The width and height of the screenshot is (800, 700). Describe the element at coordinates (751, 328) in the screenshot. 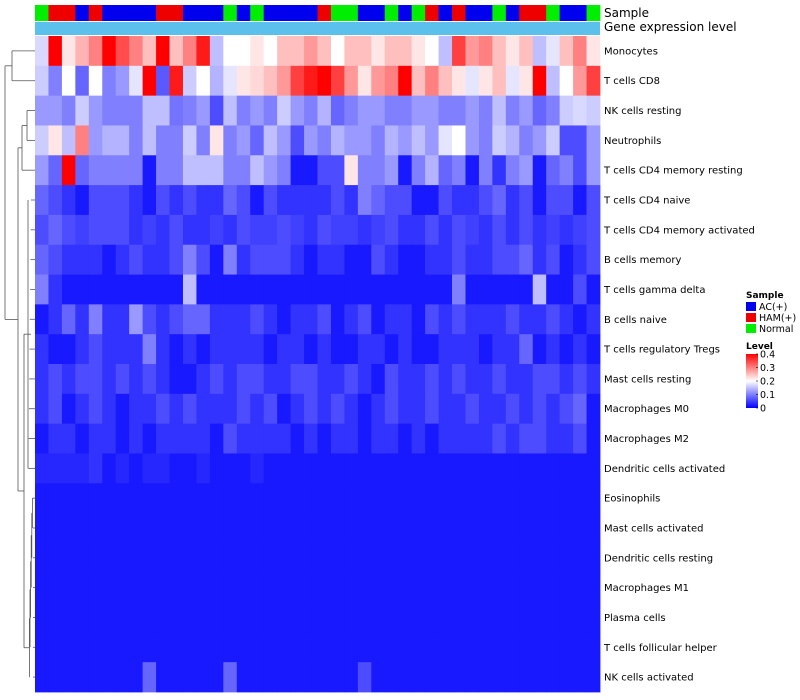

I see `legend-swatch` at that location.